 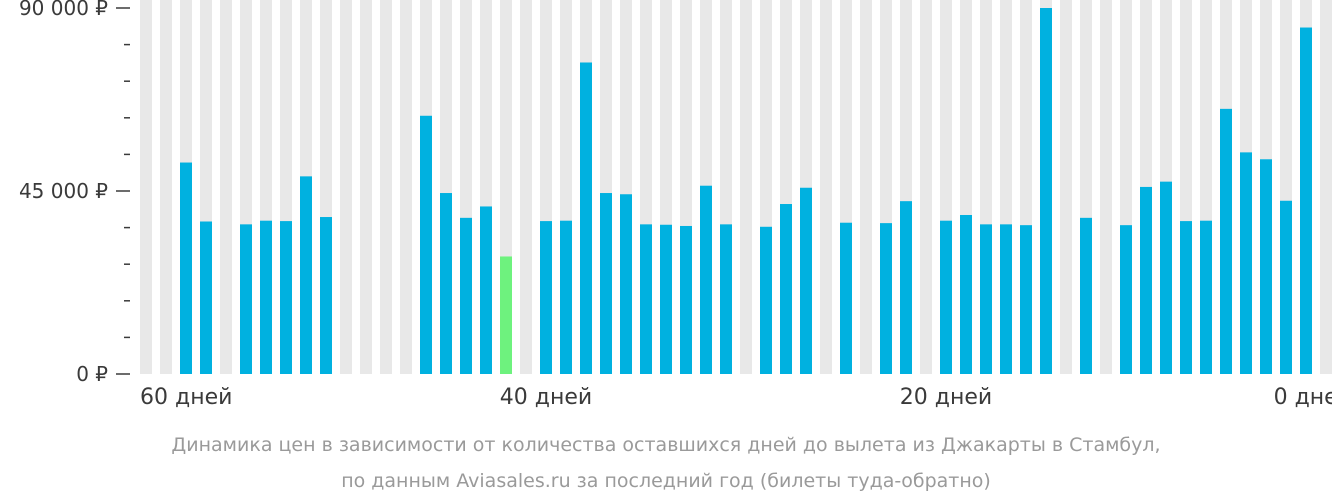 What do you see at coordinates (92, 374) in the screenshot?
I see `y-tick-label: 0 ₽` at bounding box center [92, 374].